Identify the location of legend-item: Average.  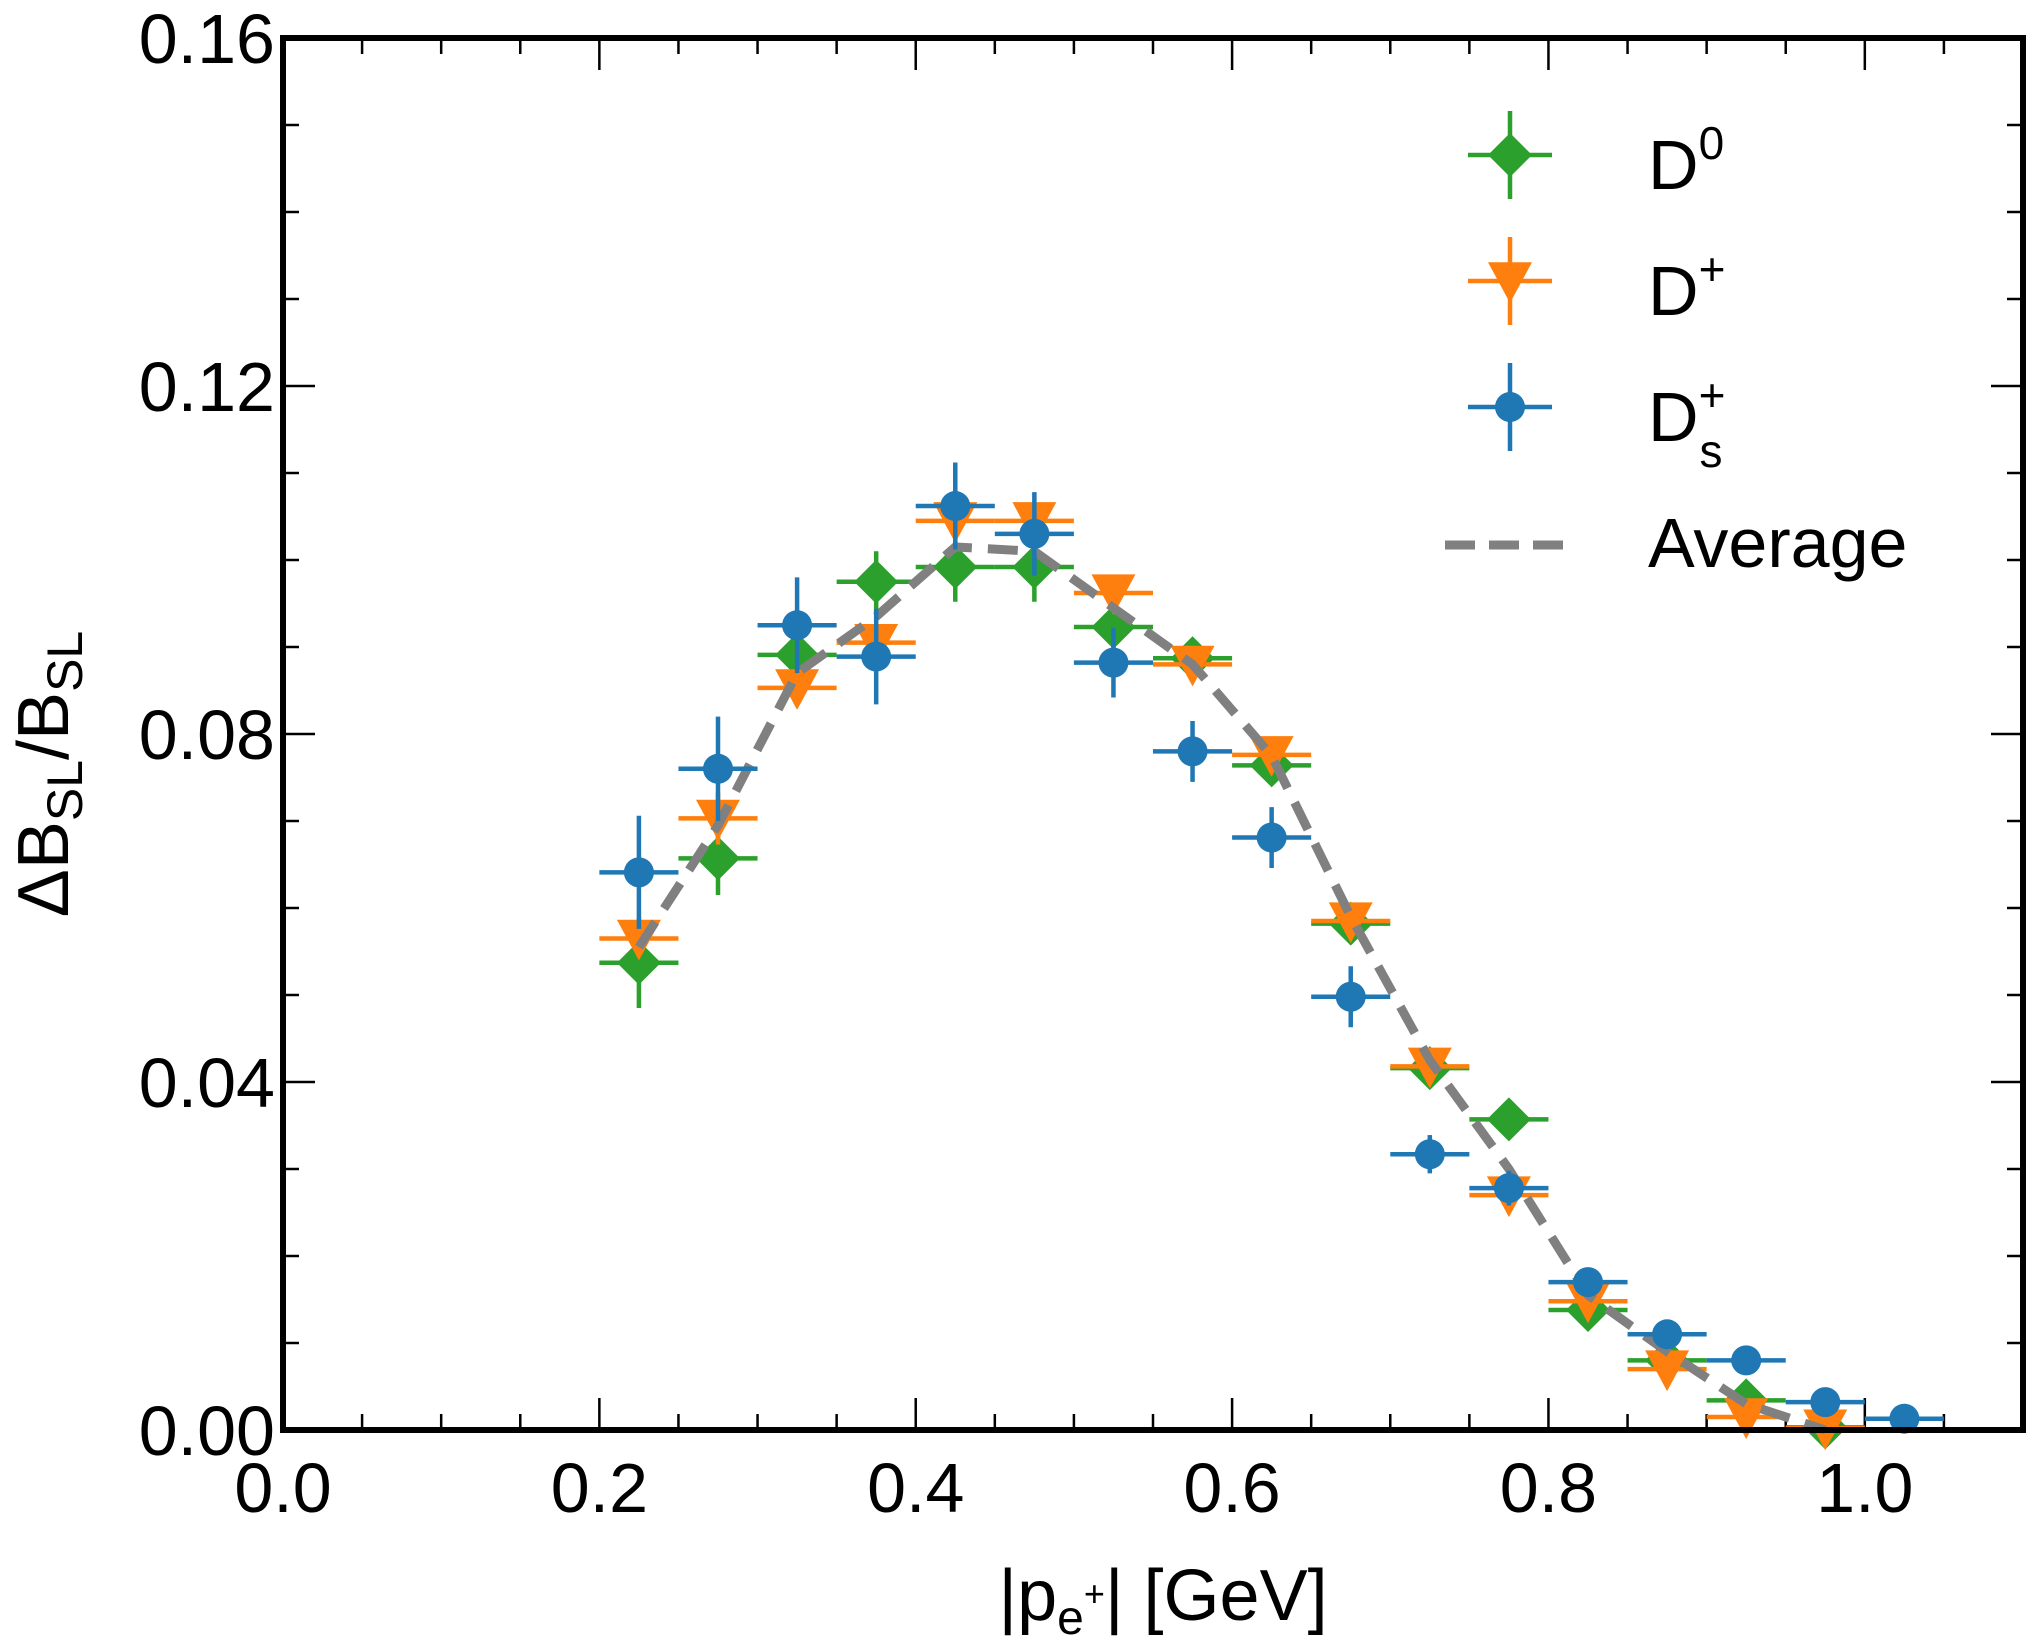
(1676, 543).